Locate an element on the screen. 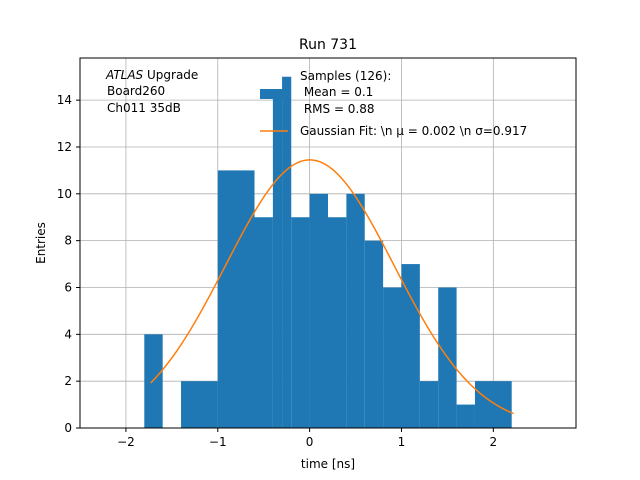 The width and height of the screenshot is (640, 480). y-tick-label-6: 12 is located at coordinates (64, 147).